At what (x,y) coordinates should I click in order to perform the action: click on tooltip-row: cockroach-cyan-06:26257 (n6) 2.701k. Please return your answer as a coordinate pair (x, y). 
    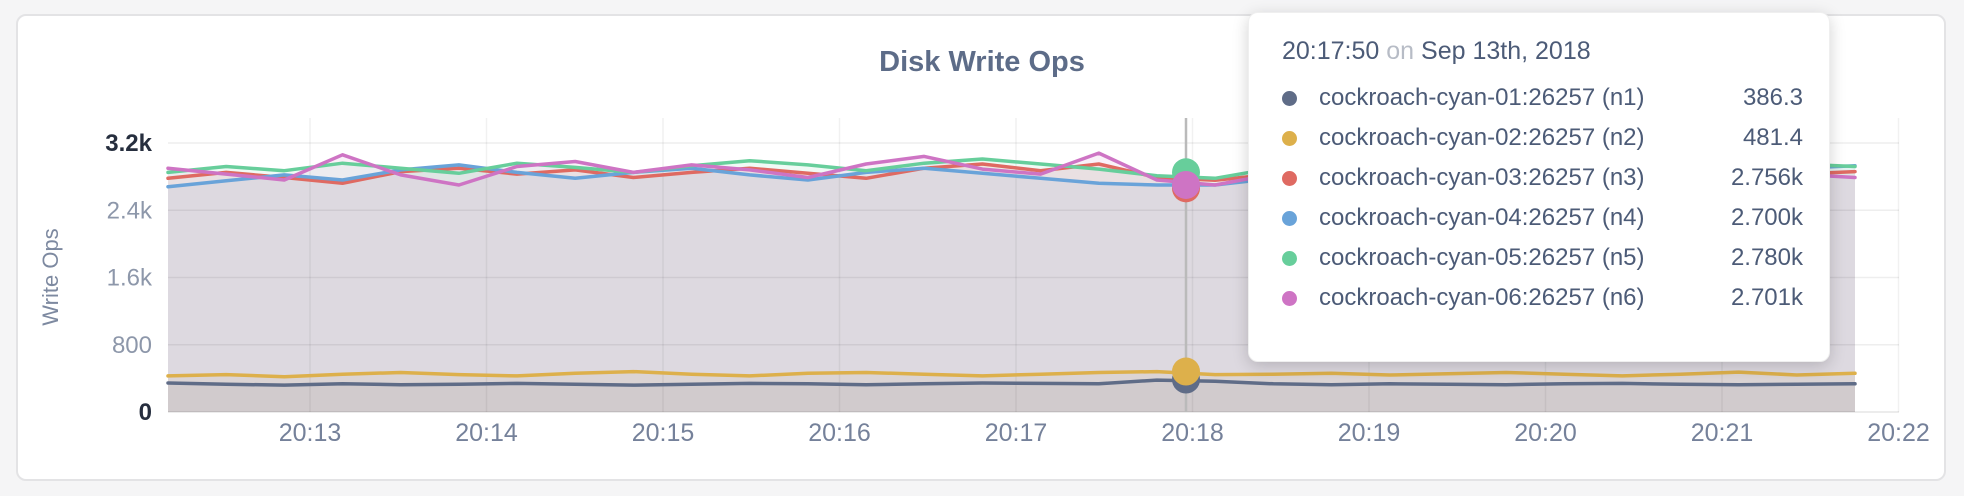
    Looking at the image, I should click on (1542, 298).